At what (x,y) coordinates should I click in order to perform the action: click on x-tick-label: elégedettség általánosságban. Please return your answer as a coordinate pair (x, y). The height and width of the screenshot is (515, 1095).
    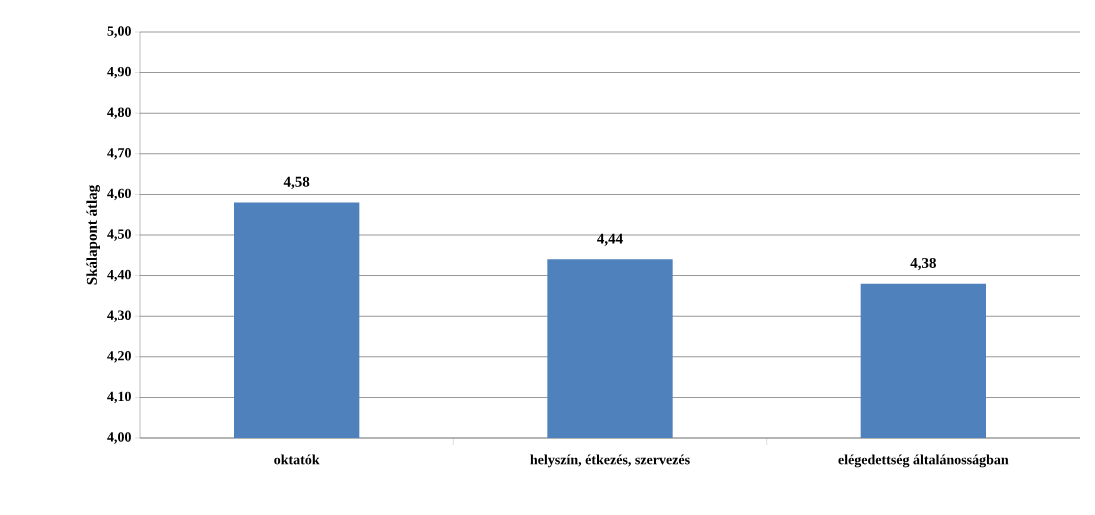
    Looking at the image, I should click on (923, 461).